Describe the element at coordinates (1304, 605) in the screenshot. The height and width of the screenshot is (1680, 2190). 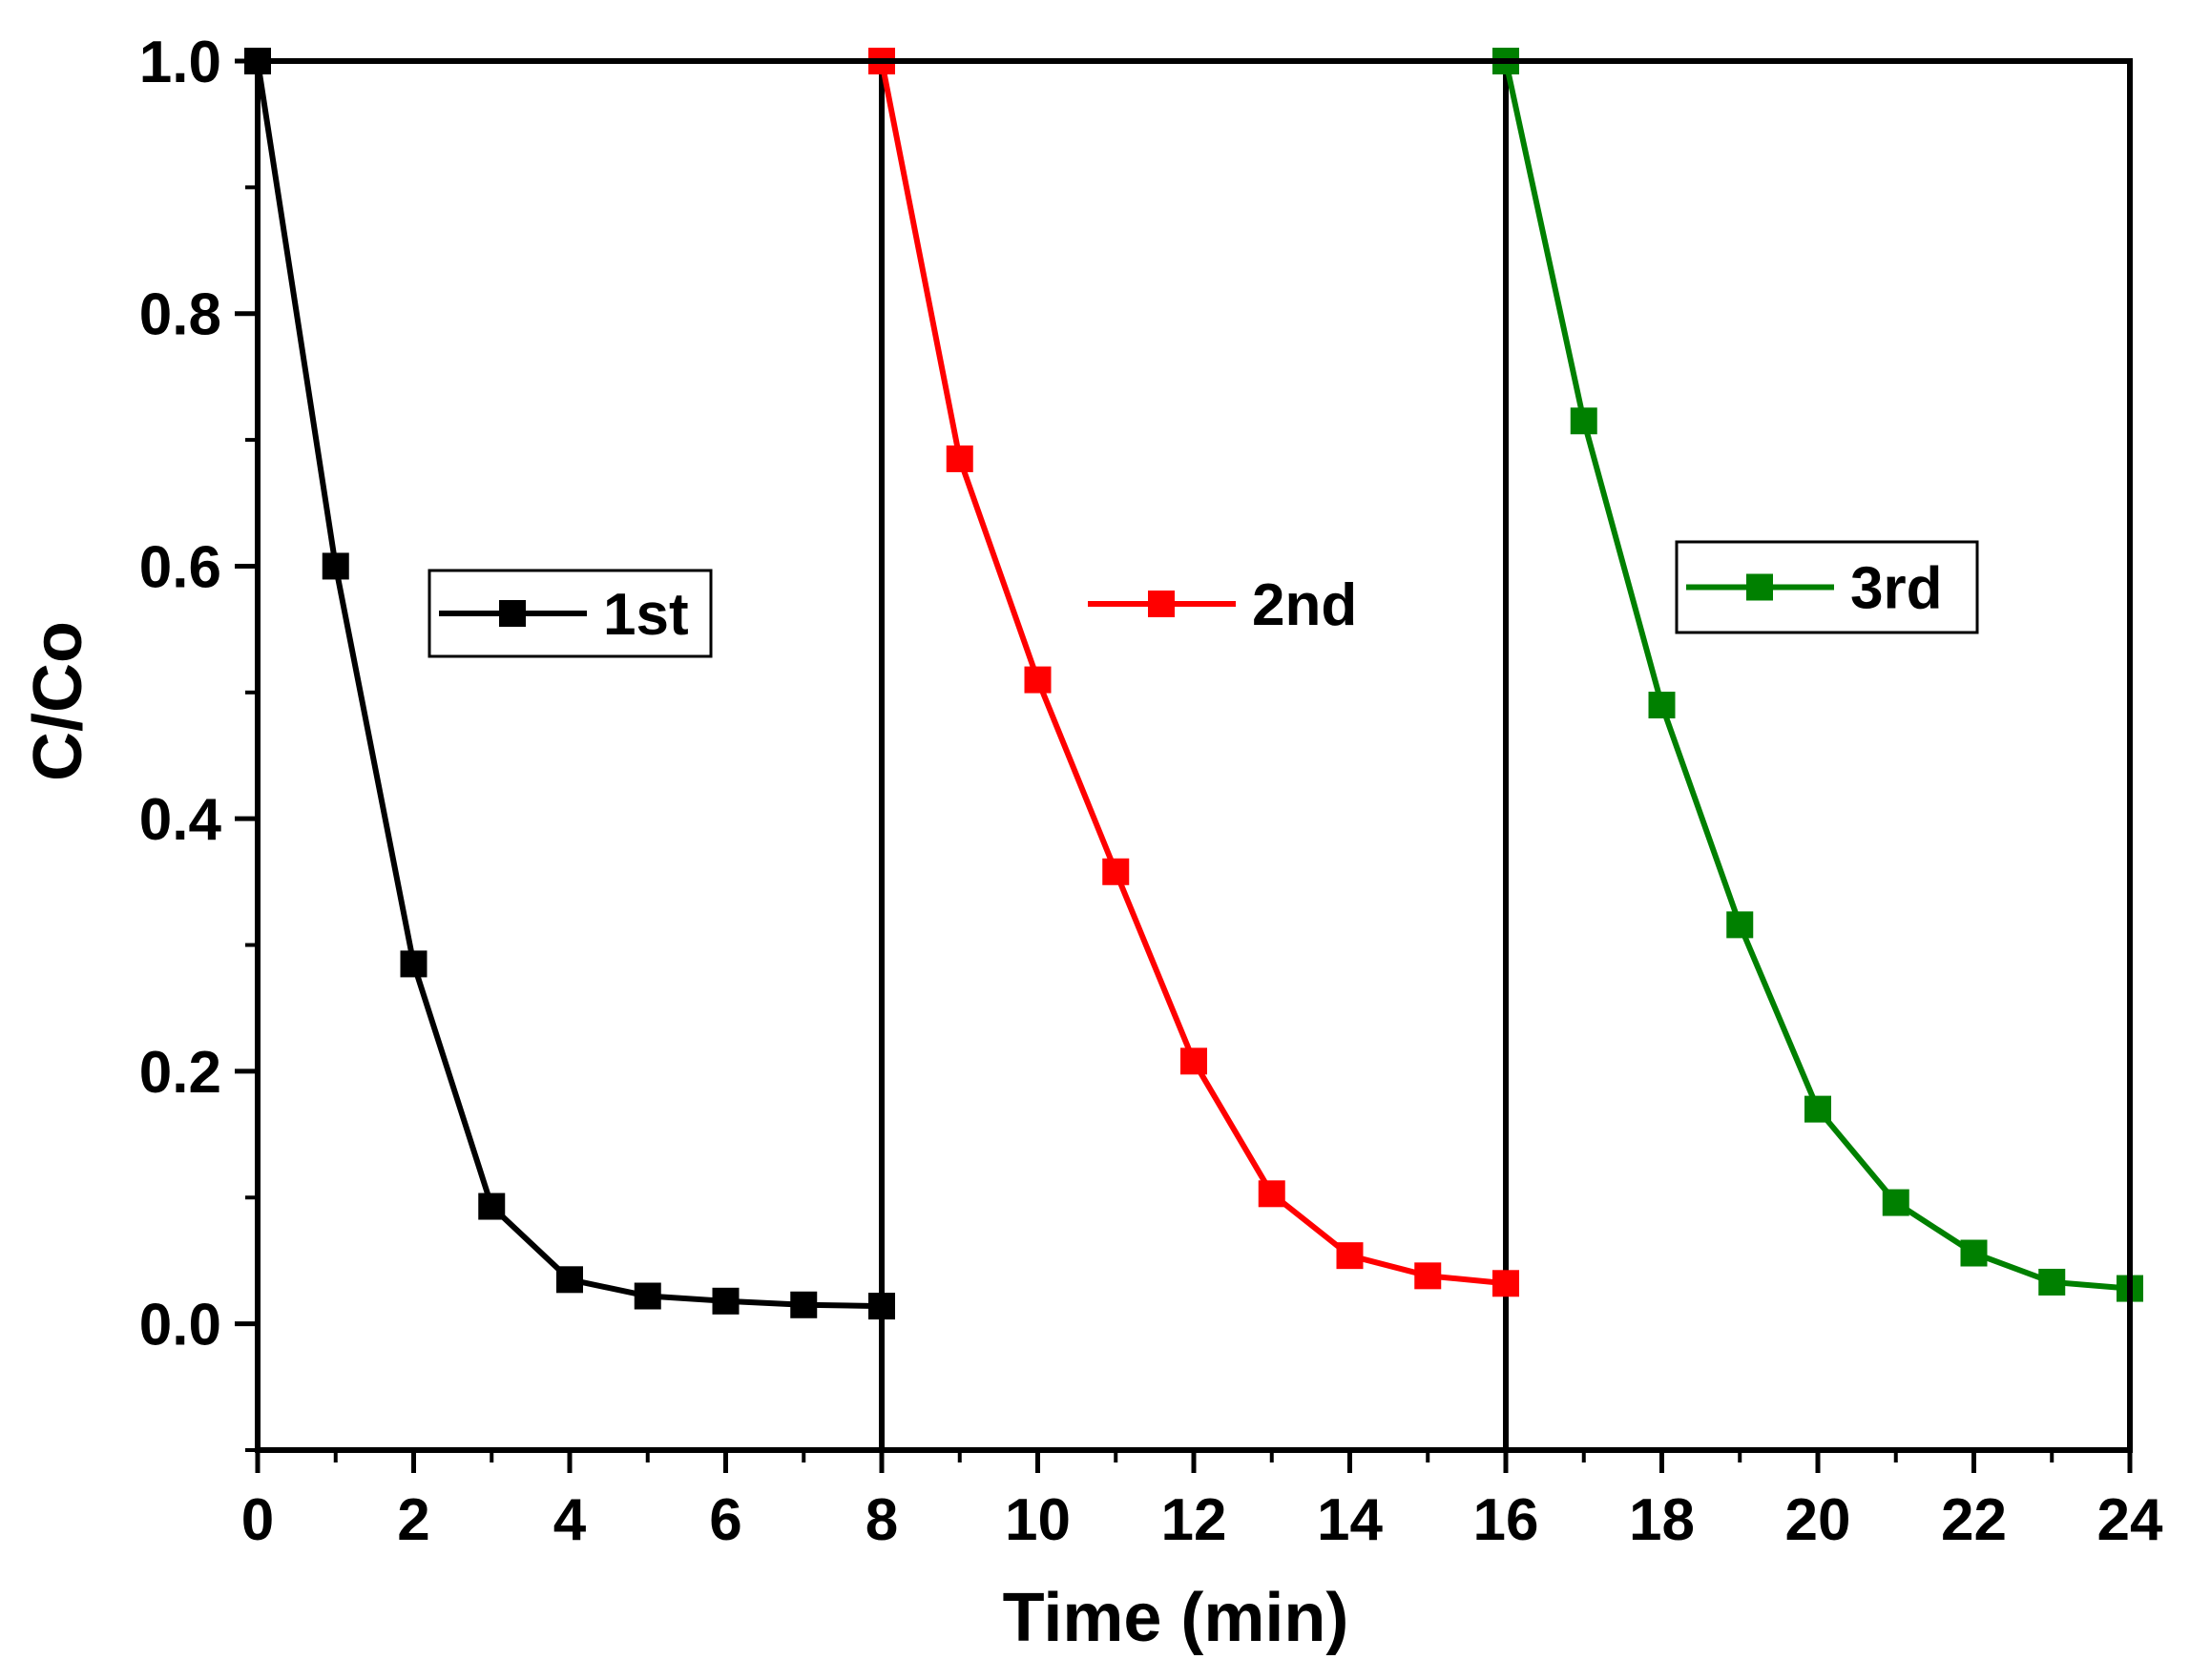
I see `legend-label: 2nd` at that location.